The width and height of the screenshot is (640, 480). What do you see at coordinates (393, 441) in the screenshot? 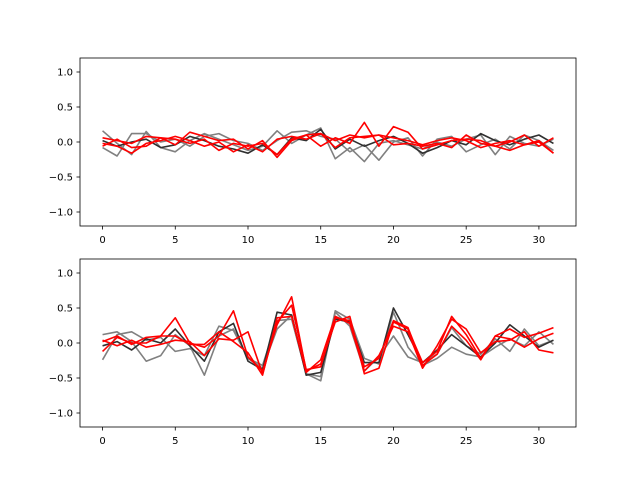
I see `bottom-x-tick-label: 20` at bounding box center [393, 441].